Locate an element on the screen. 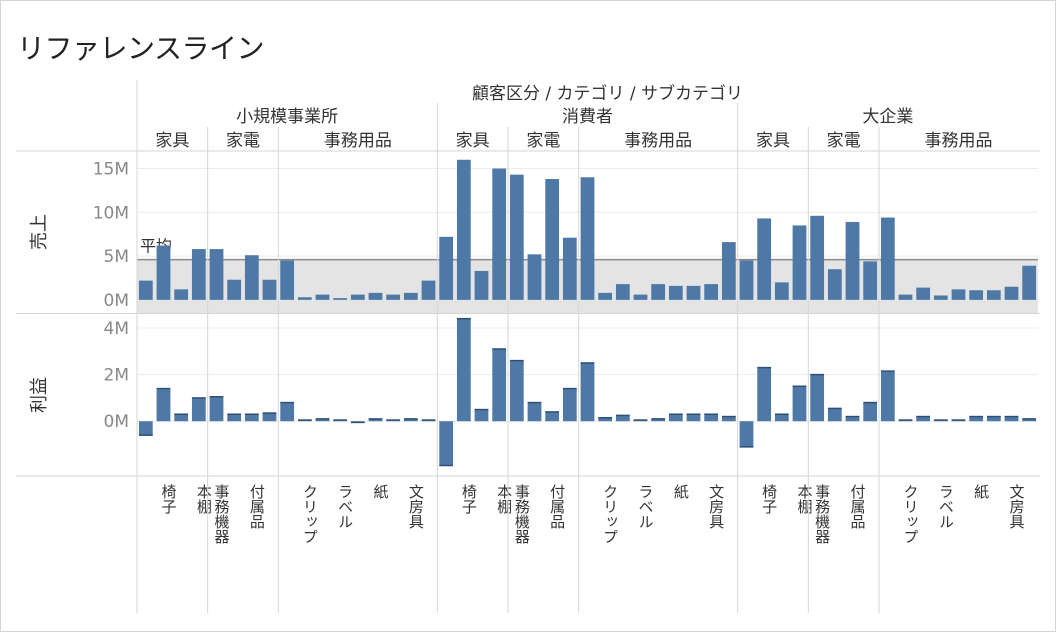 The image size is (1056, 632). segment-header: 消費者 is located at coordinates (587, 117).